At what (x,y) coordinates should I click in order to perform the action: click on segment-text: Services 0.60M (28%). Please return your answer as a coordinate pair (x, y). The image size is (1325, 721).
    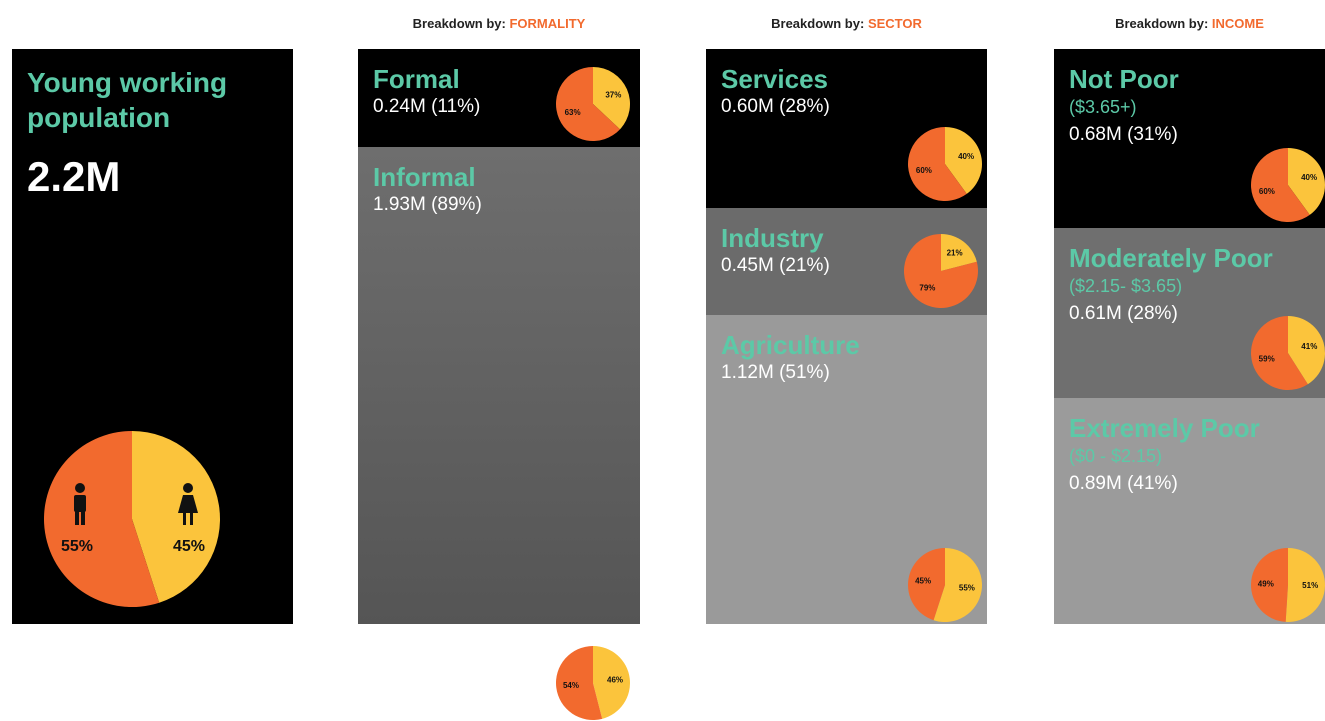
    Looking at the image, I should click on (775, 93).